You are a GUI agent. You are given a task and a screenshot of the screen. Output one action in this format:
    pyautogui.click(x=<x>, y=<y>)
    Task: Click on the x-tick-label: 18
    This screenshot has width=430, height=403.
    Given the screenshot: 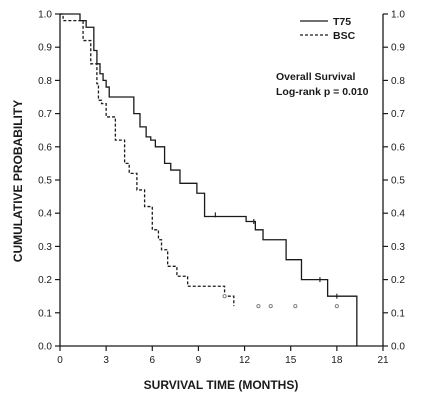 What is the action you would take?
    pyautogui.click(x=337, y=360)
    